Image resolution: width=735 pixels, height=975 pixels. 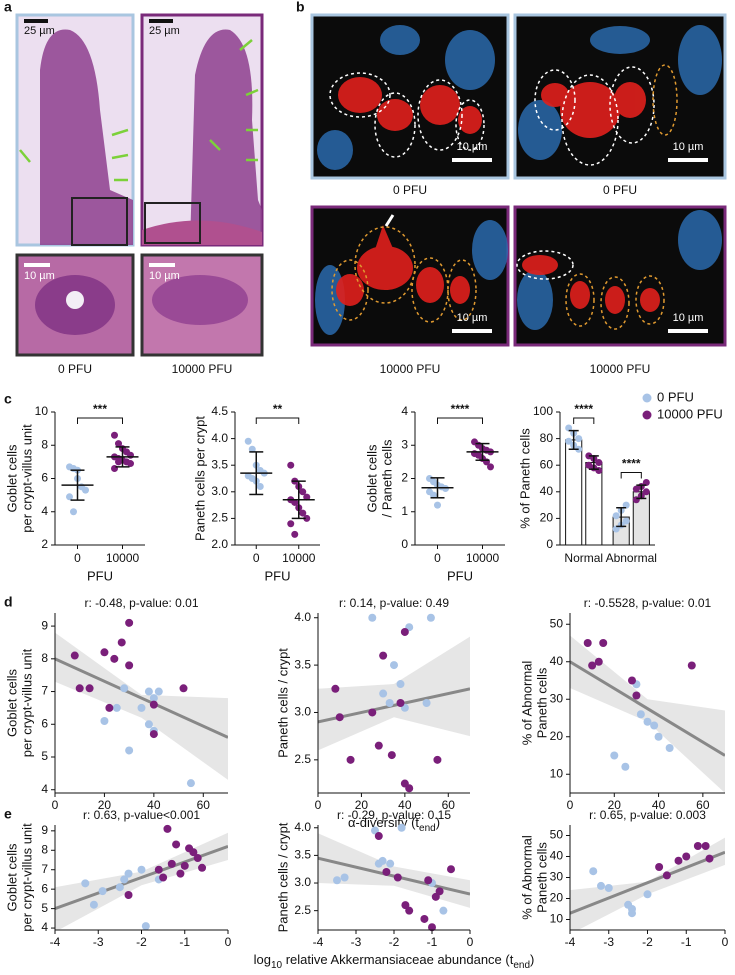 What do you see at coordinates (432, 942) in the screenshot?
I see `x-tick-label: -1` at bounding box center [432, 942].